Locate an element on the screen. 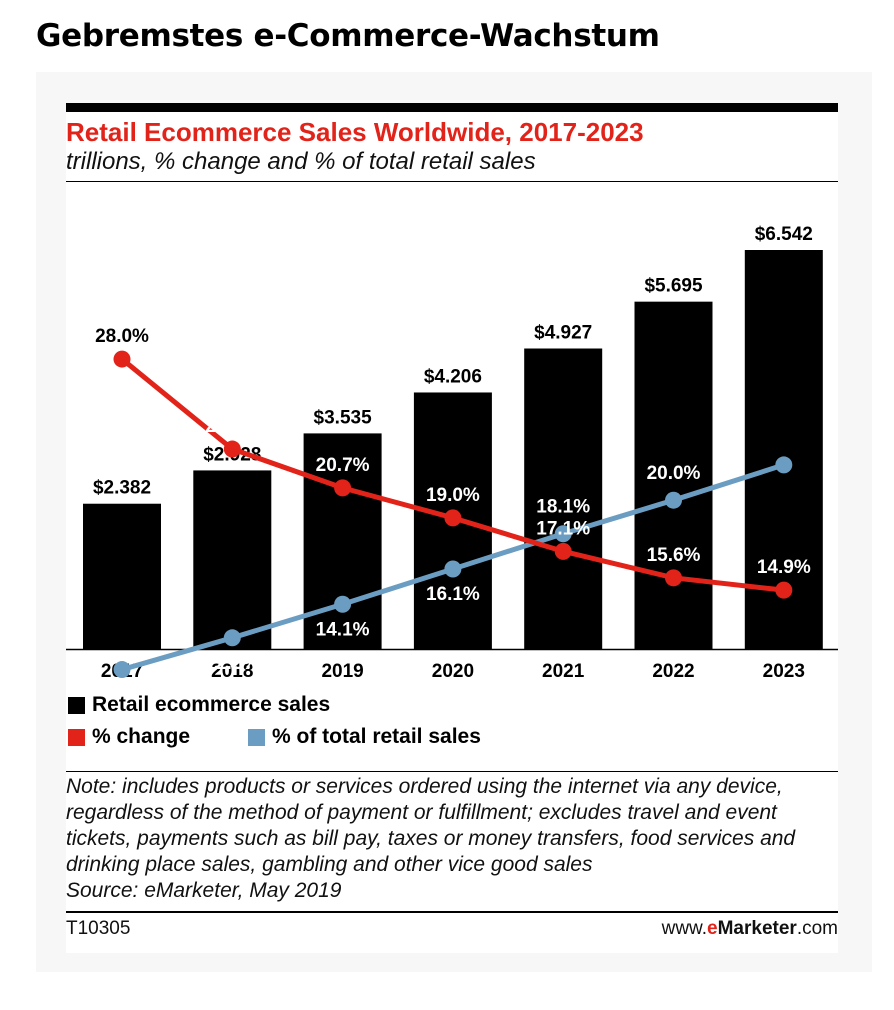 The height and width of the screenshot is (1010, 894). change-label-2022: 15.6% is located at coordinates (674, 555).